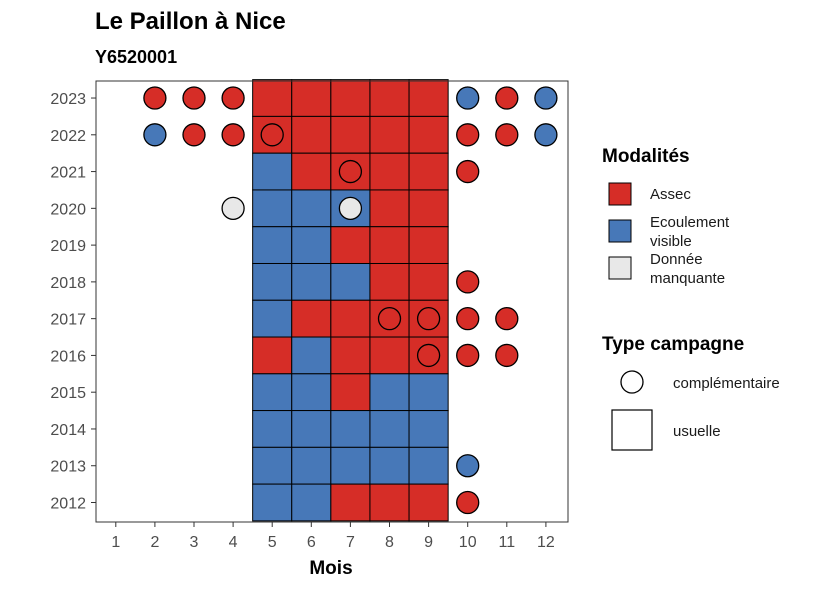 The width and height of the screenshot is (826, 590). Describe the element at coordinates (389, 98) in the screenshot. I see `usual-cell-2023-m8` at that location.